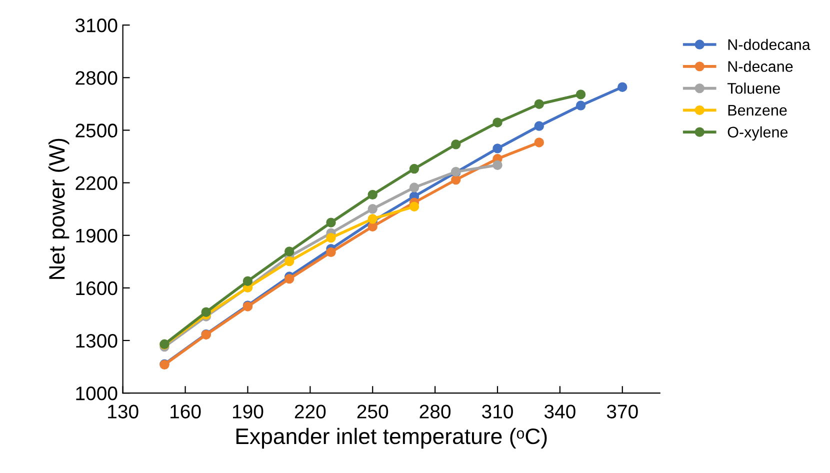 Image resolution: width=830 pixels, height=473 pixels. I want to click on y-tick-label: 2500, so click(97, 131).